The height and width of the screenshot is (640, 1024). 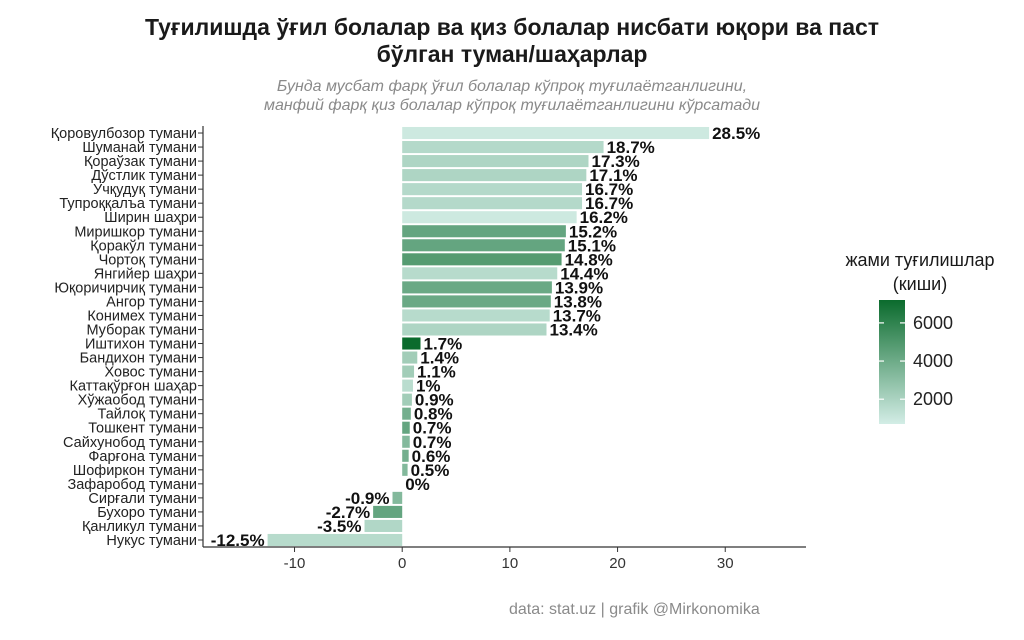 I want to click on y-tick-label: Сирғали тумани, so click(x=142, y=499).